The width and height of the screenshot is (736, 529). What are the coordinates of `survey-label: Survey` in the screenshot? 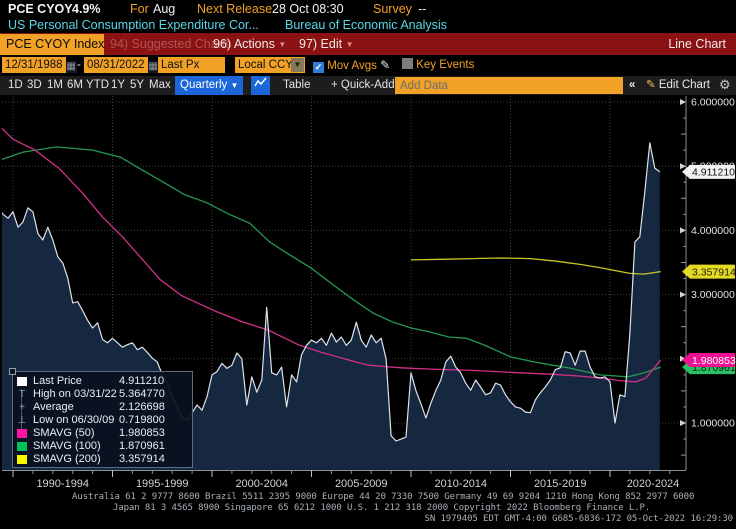 It's located at (392, 9).